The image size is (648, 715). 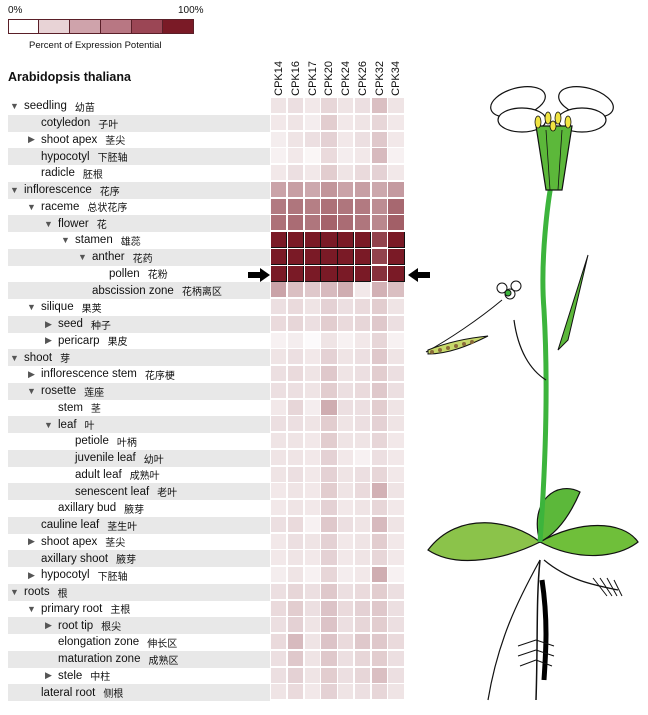 What do you see at coordinates (120, 611) in the screenshot?
I see `row-label-zh: 主根` at bounding box center [120, 611].